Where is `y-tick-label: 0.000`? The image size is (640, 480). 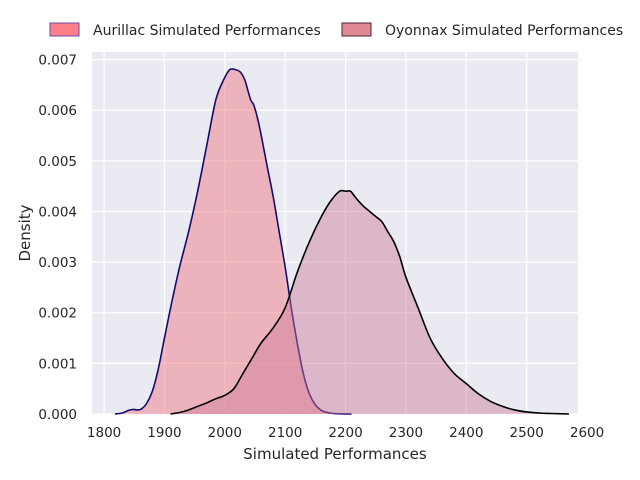 y-tick-label: 0.000 is located at coordinates (57, 415).